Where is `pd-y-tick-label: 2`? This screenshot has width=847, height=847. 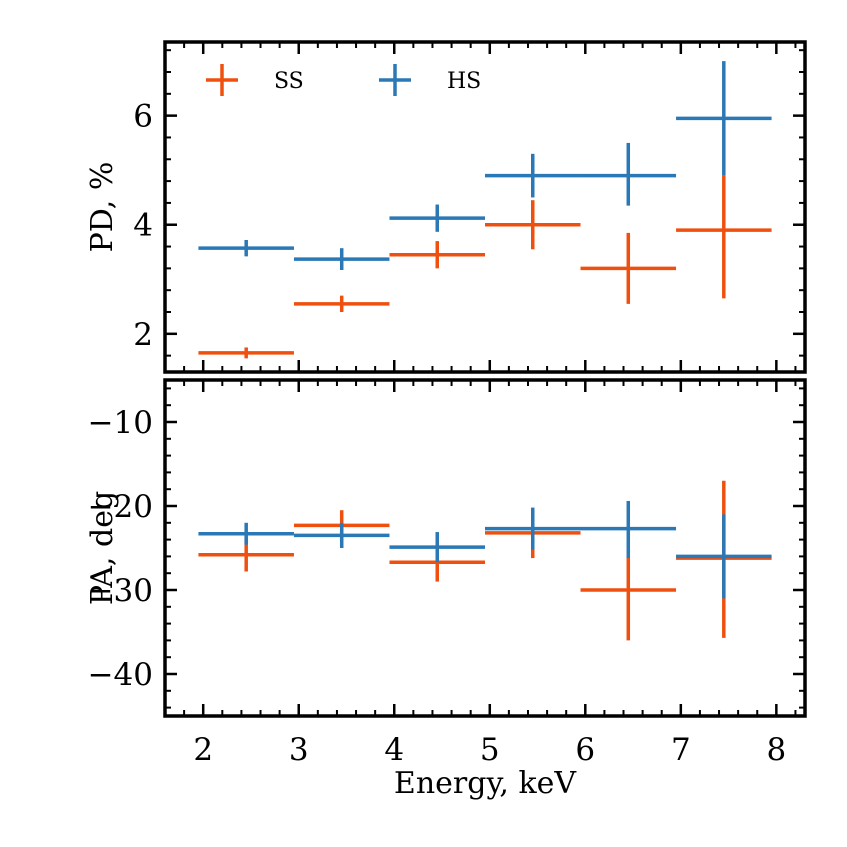
pd-y-tick-label: 2 is located at coordinates (143, 335).